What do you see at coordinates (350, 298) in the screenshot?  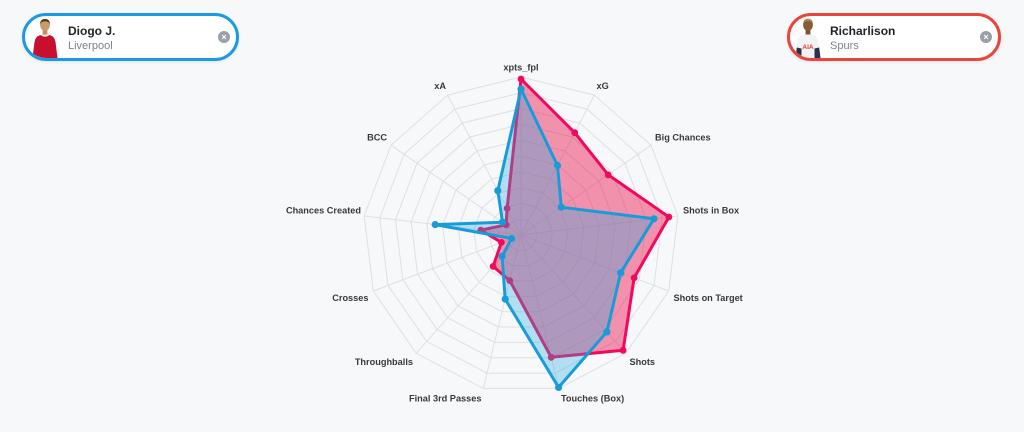 I see `svg-text: Crosses` at bounding box center [350, 298].